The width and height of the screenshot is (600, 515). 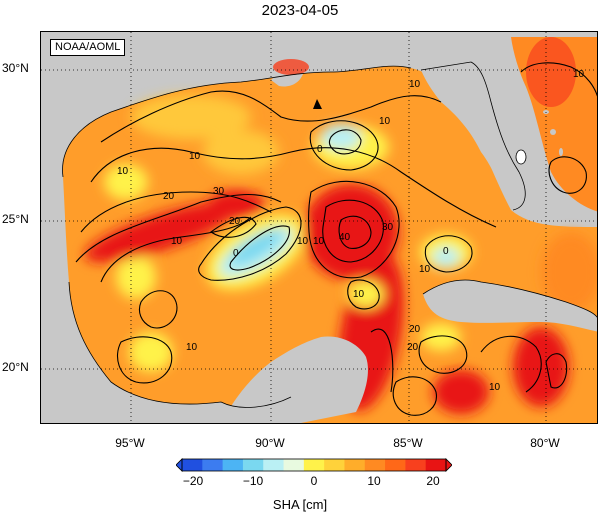 What do you see at coordinates (88, 47) in the screenshot?
I see `attribution-label: NOAA/AOML` at bounding box center [88, 47].